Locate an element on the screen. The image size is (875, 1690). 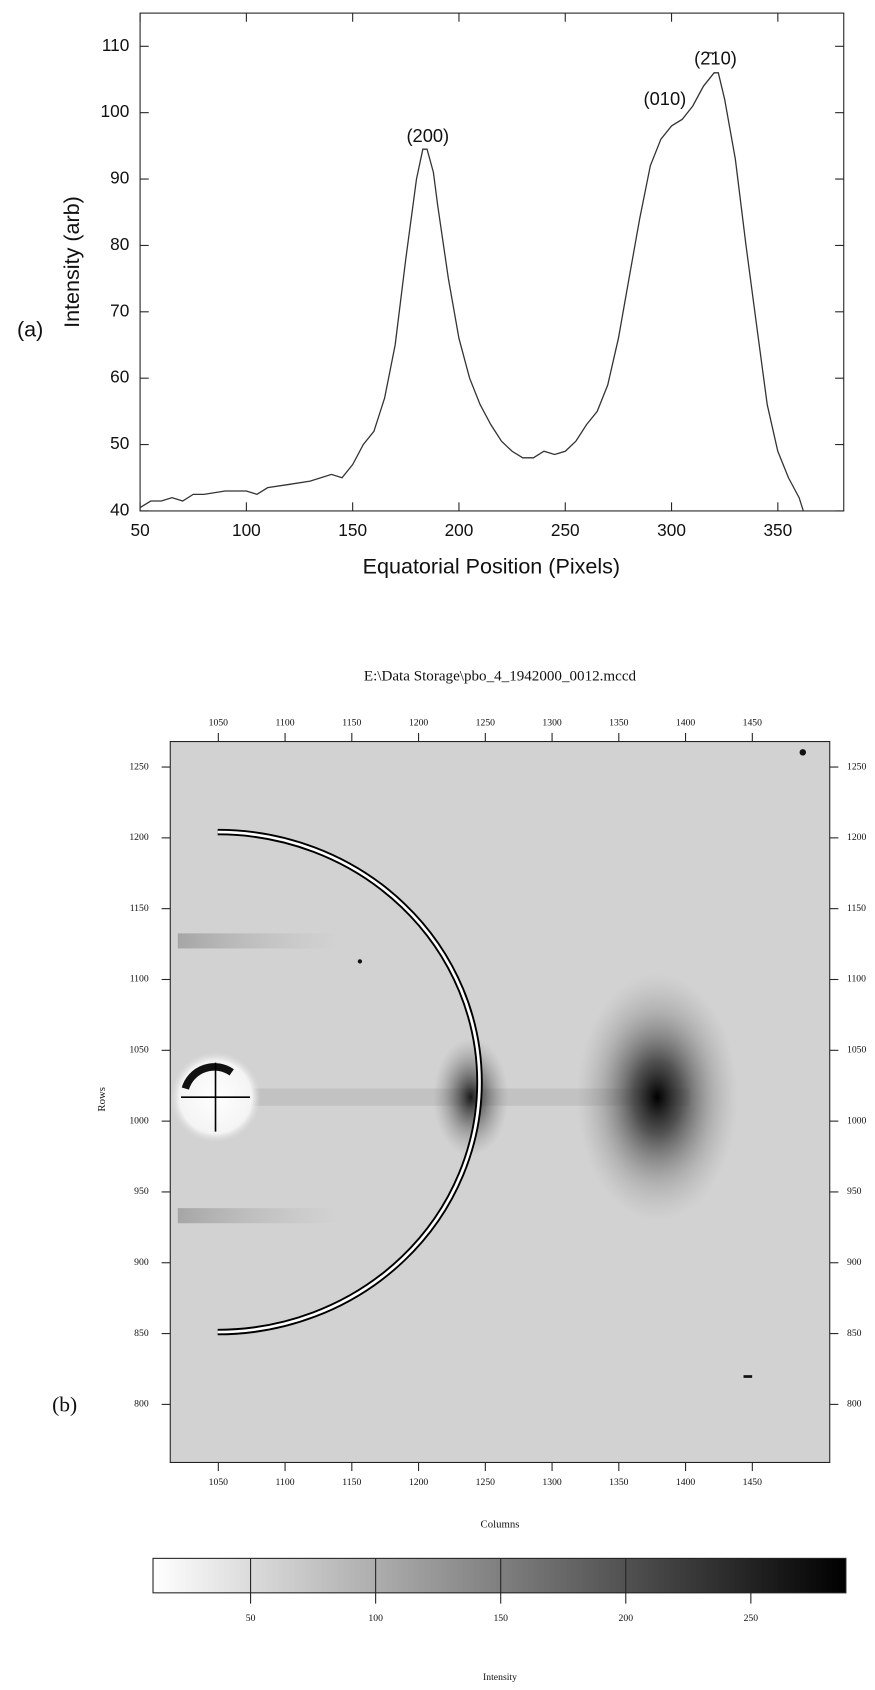
panel-label: (a) is located at coordinates (30, 329).